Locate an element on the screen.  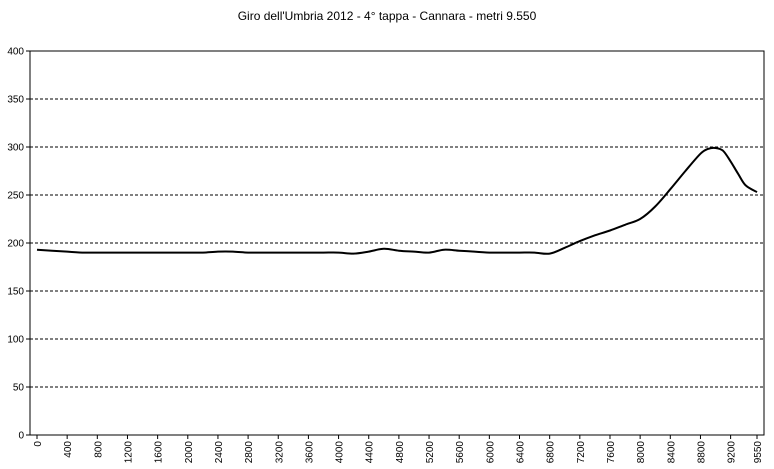
x-tick-label: 0 is located at coordinates (38, 444).